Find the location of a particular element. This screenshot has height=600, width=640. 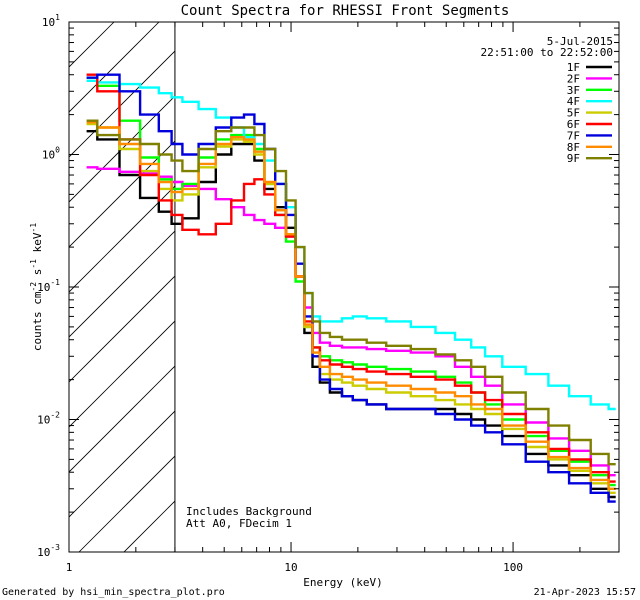

y-tick-exponent: -2 is located at coordinates (55, 415).